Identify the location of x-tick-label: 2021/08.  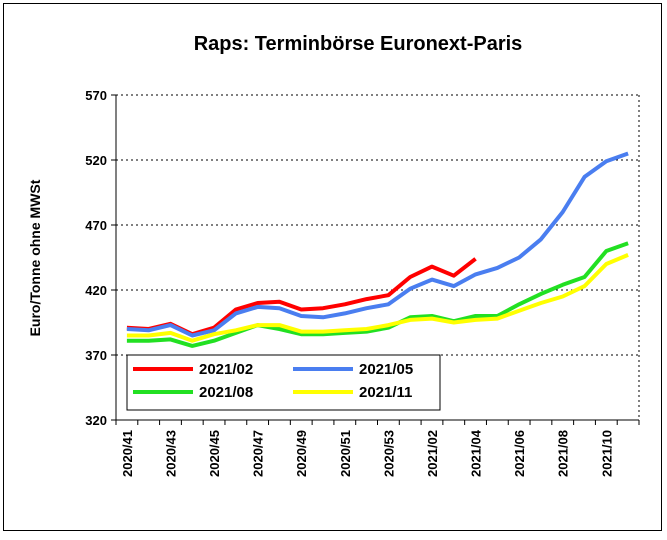
(563, 453).